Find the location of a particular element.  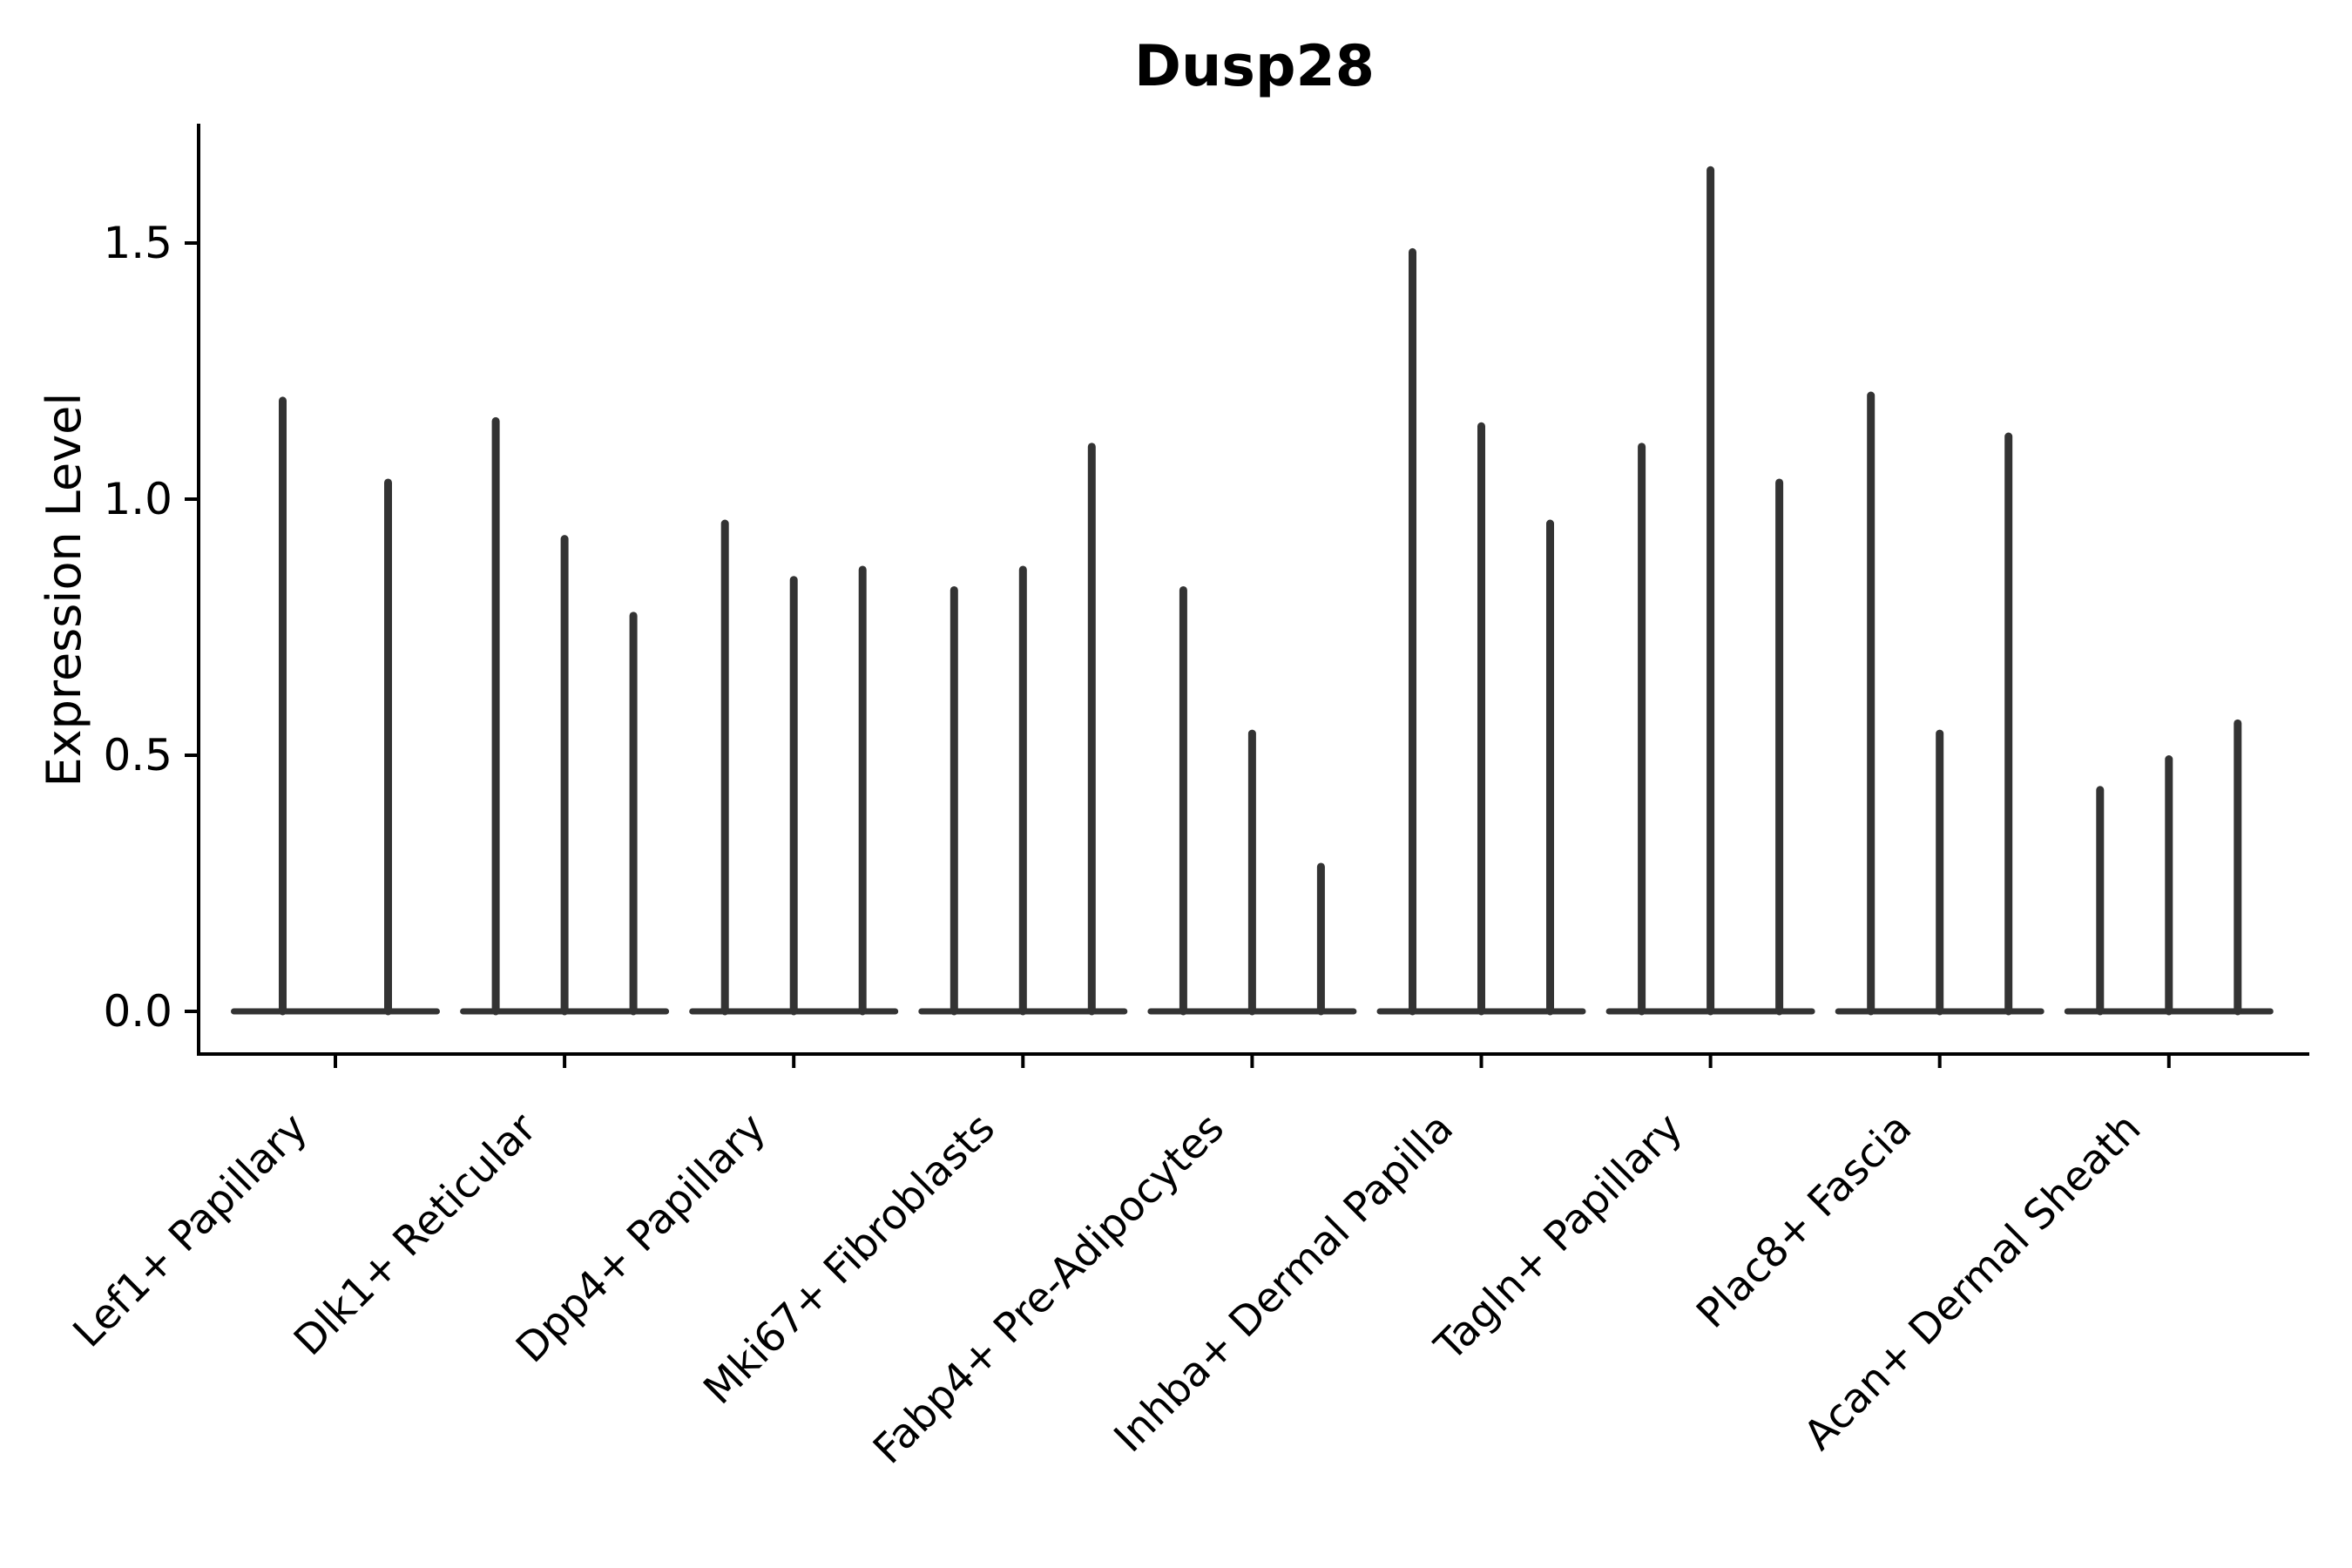

plot-title: Dusp28 is located at coordinates (1254, 66).